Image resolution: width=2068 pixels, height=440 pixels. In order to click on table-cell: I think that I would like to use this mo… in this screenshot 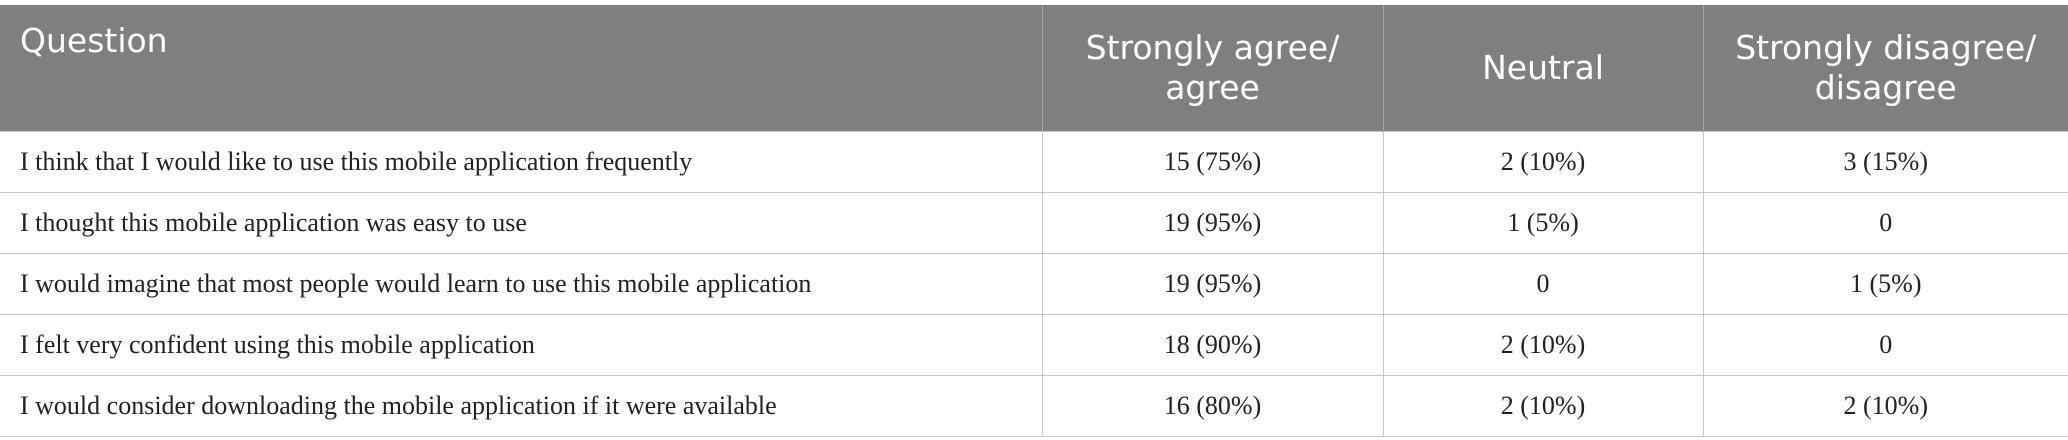, I will do `click(521, 162)`.